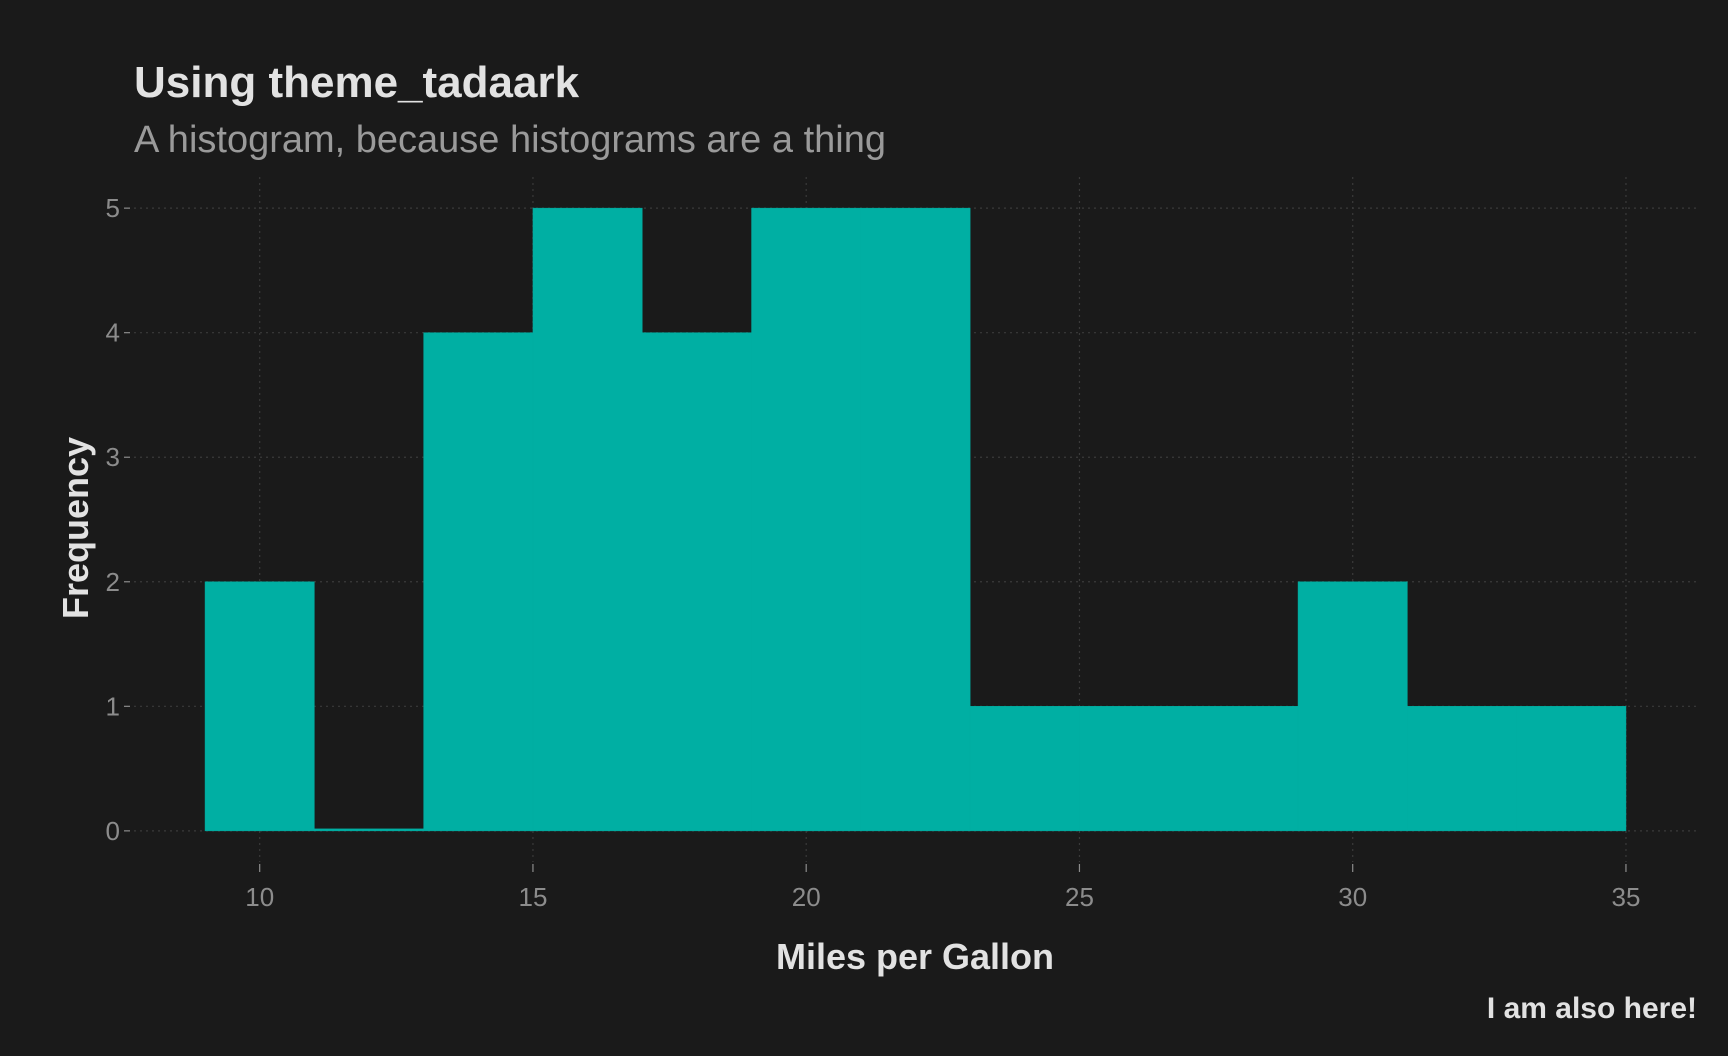 The image size is (1728, 1056). Describe the element at coordinates (357, 82) in the screenshot. I see `chart-title: Using theme_tadaark` at that location.